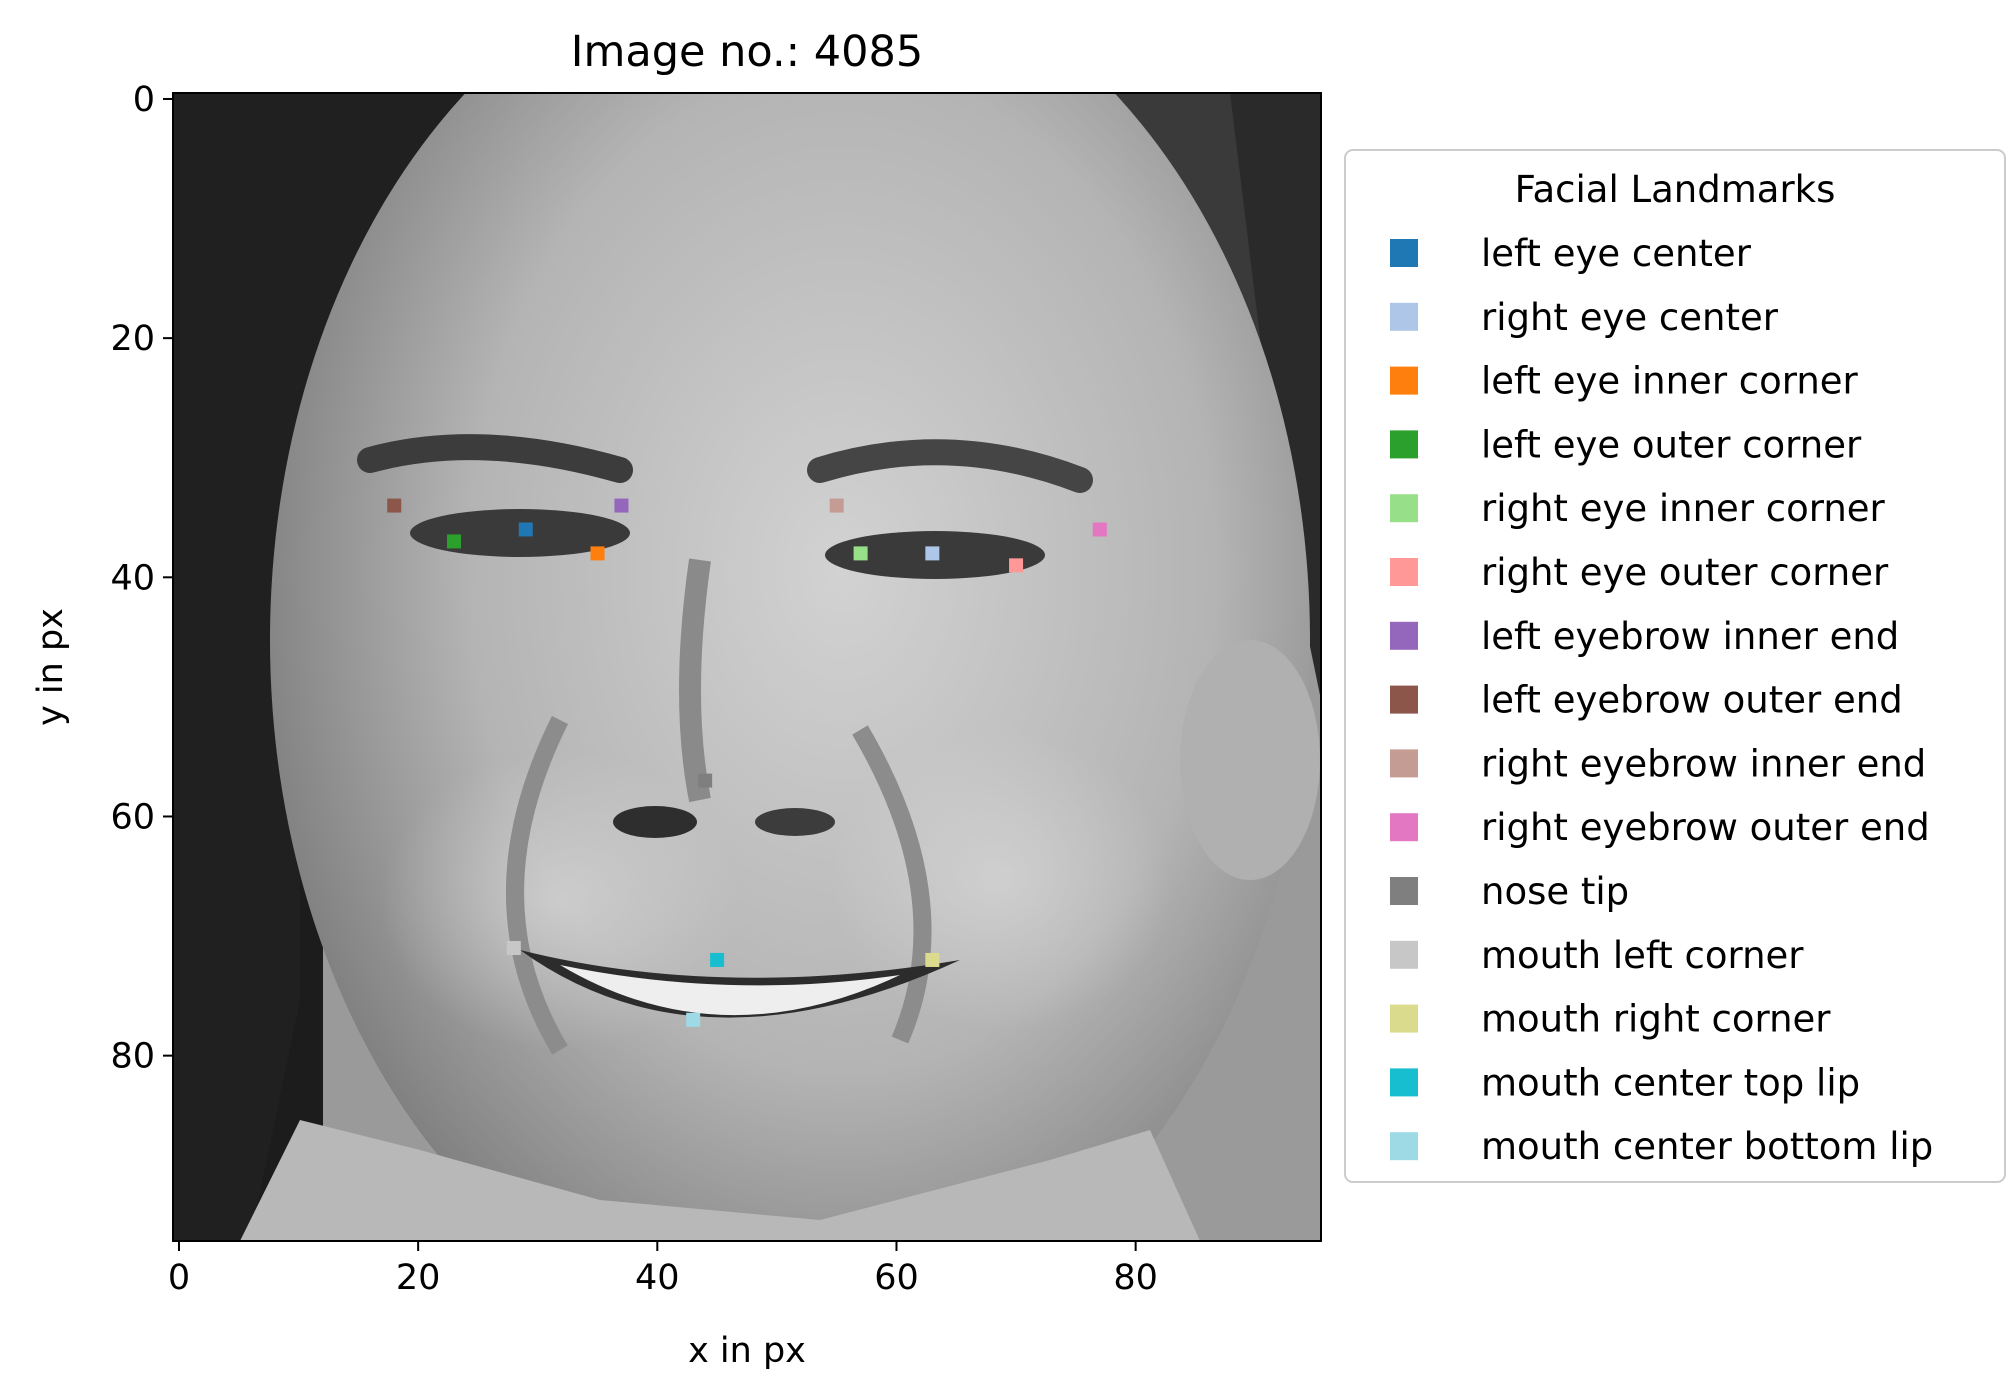  Describe the element at coordinates (1642, 955) in the screenshot. I see `legend-entry-label: mouth left corner` at that location.